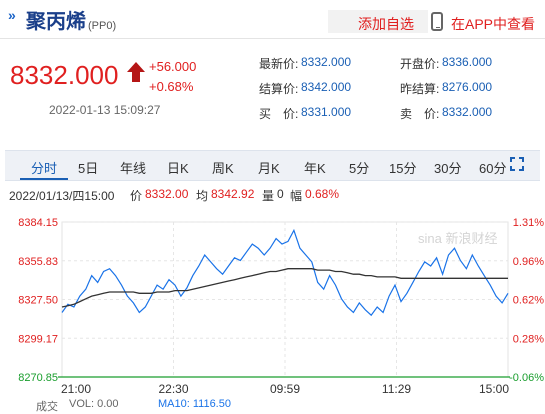 The height and width of the screenshot is (414, 545). What do you see at coordinates (467, 62) in the screenshot?
I see `field-value-open: 8336.000` at bounding box center [467, 62].